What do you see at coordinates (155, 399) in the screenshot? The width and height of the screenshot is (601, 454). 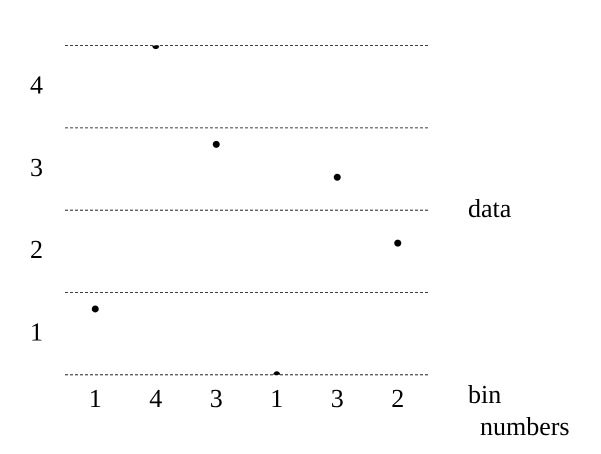 I see `x-tick-label: 4` at bounding box center [155, 399].